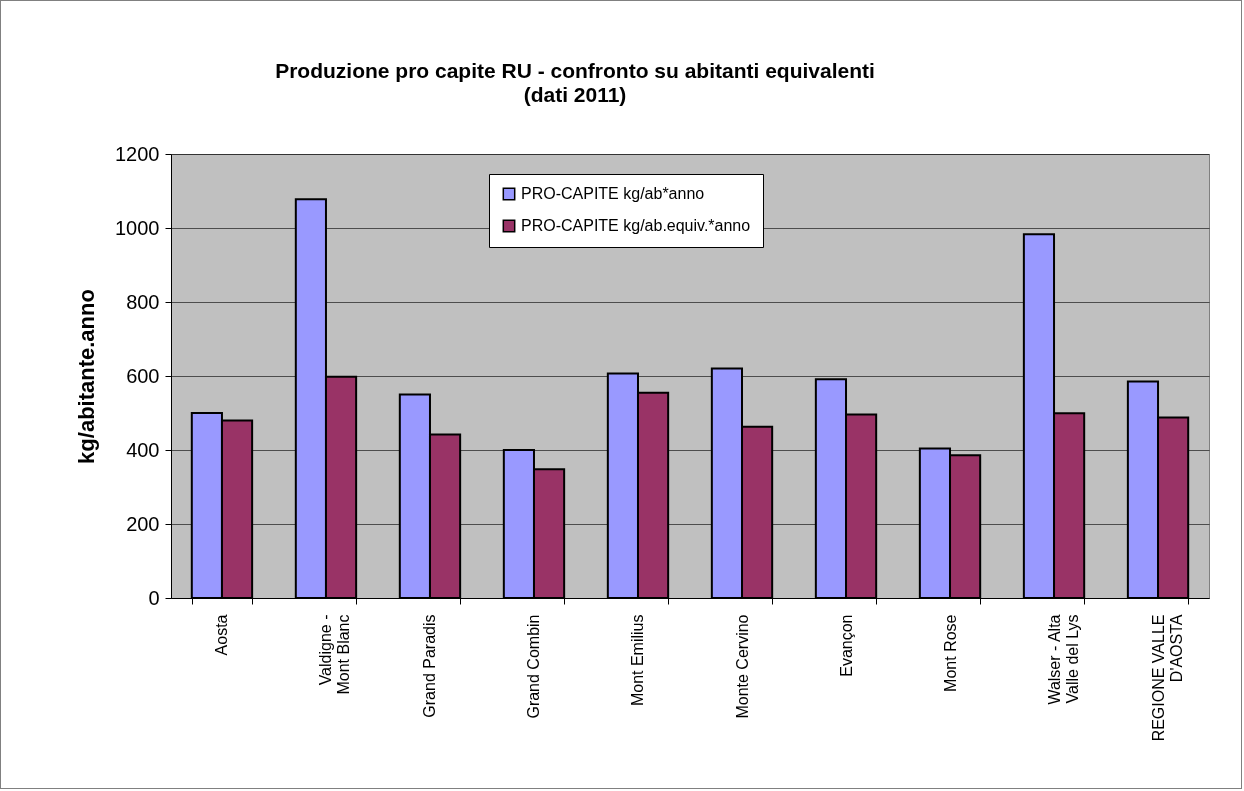 The image size is (1244, 791). I want to click on y-tick-label: 600, so click(143, 375).